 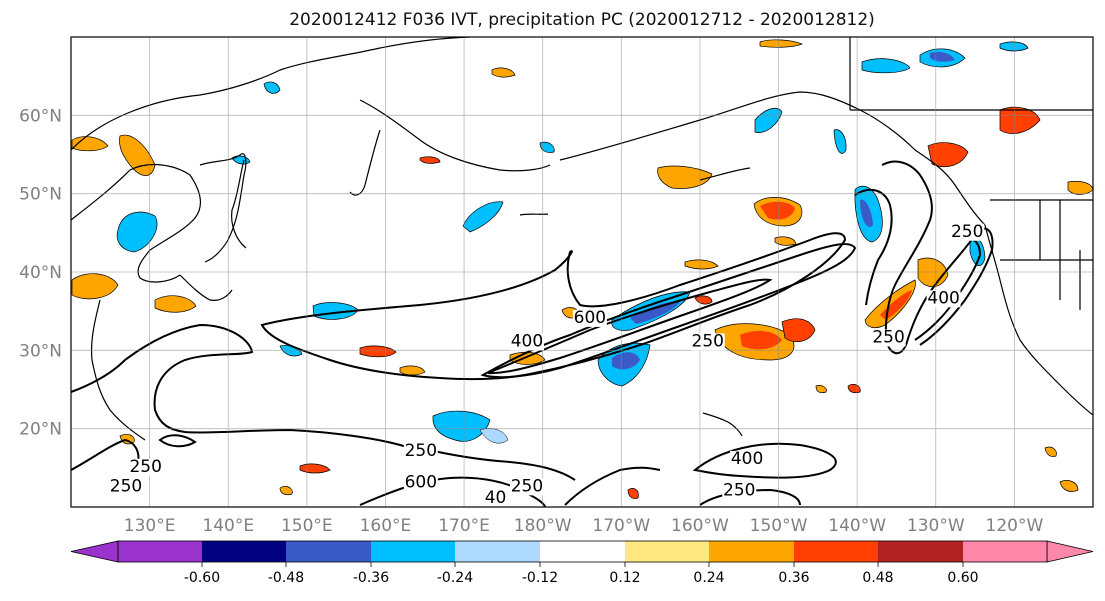 What do you see at coordinates (1070, 551) in the screenshot?
I see `colorbar-extend-high` at bounding box center [1070, 551].